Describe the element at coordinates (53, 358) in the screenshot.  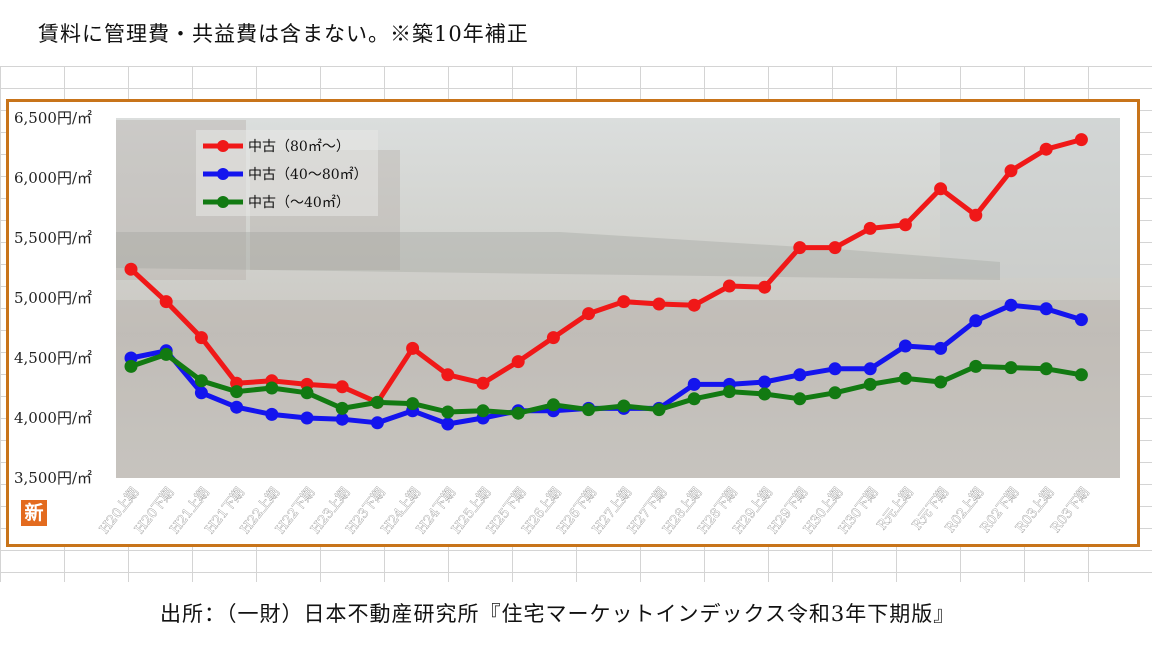
I see `y-tick-label: 4,500円/㎡` at that location.